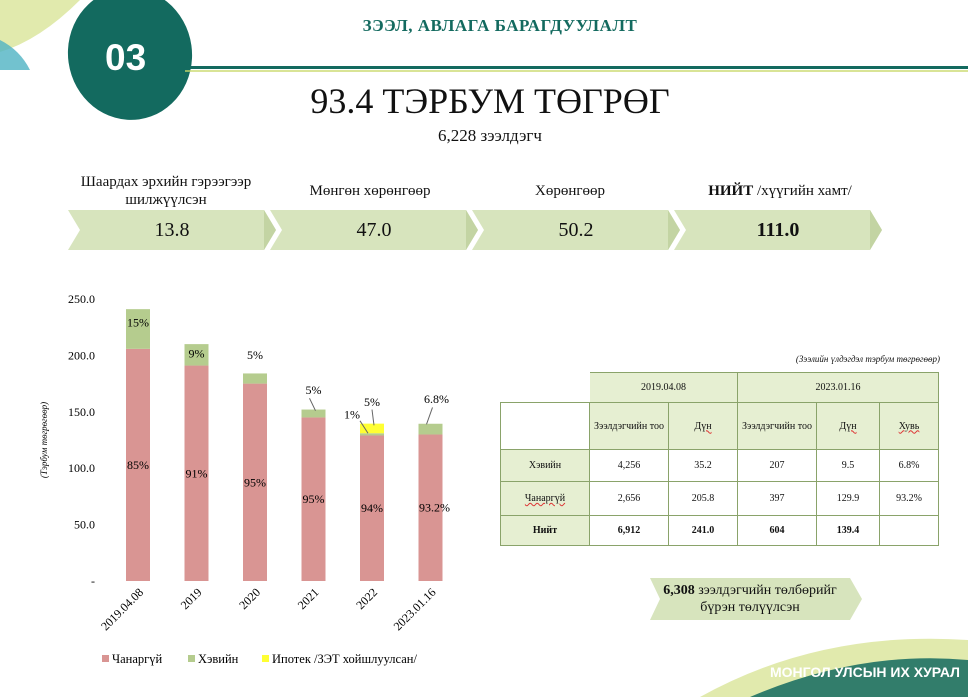 Image resolution: width=968 pixels, height=697 pixels. I want to click on table-row: Нийт 6,912 241.0 604 139.4, so click(719, 530).